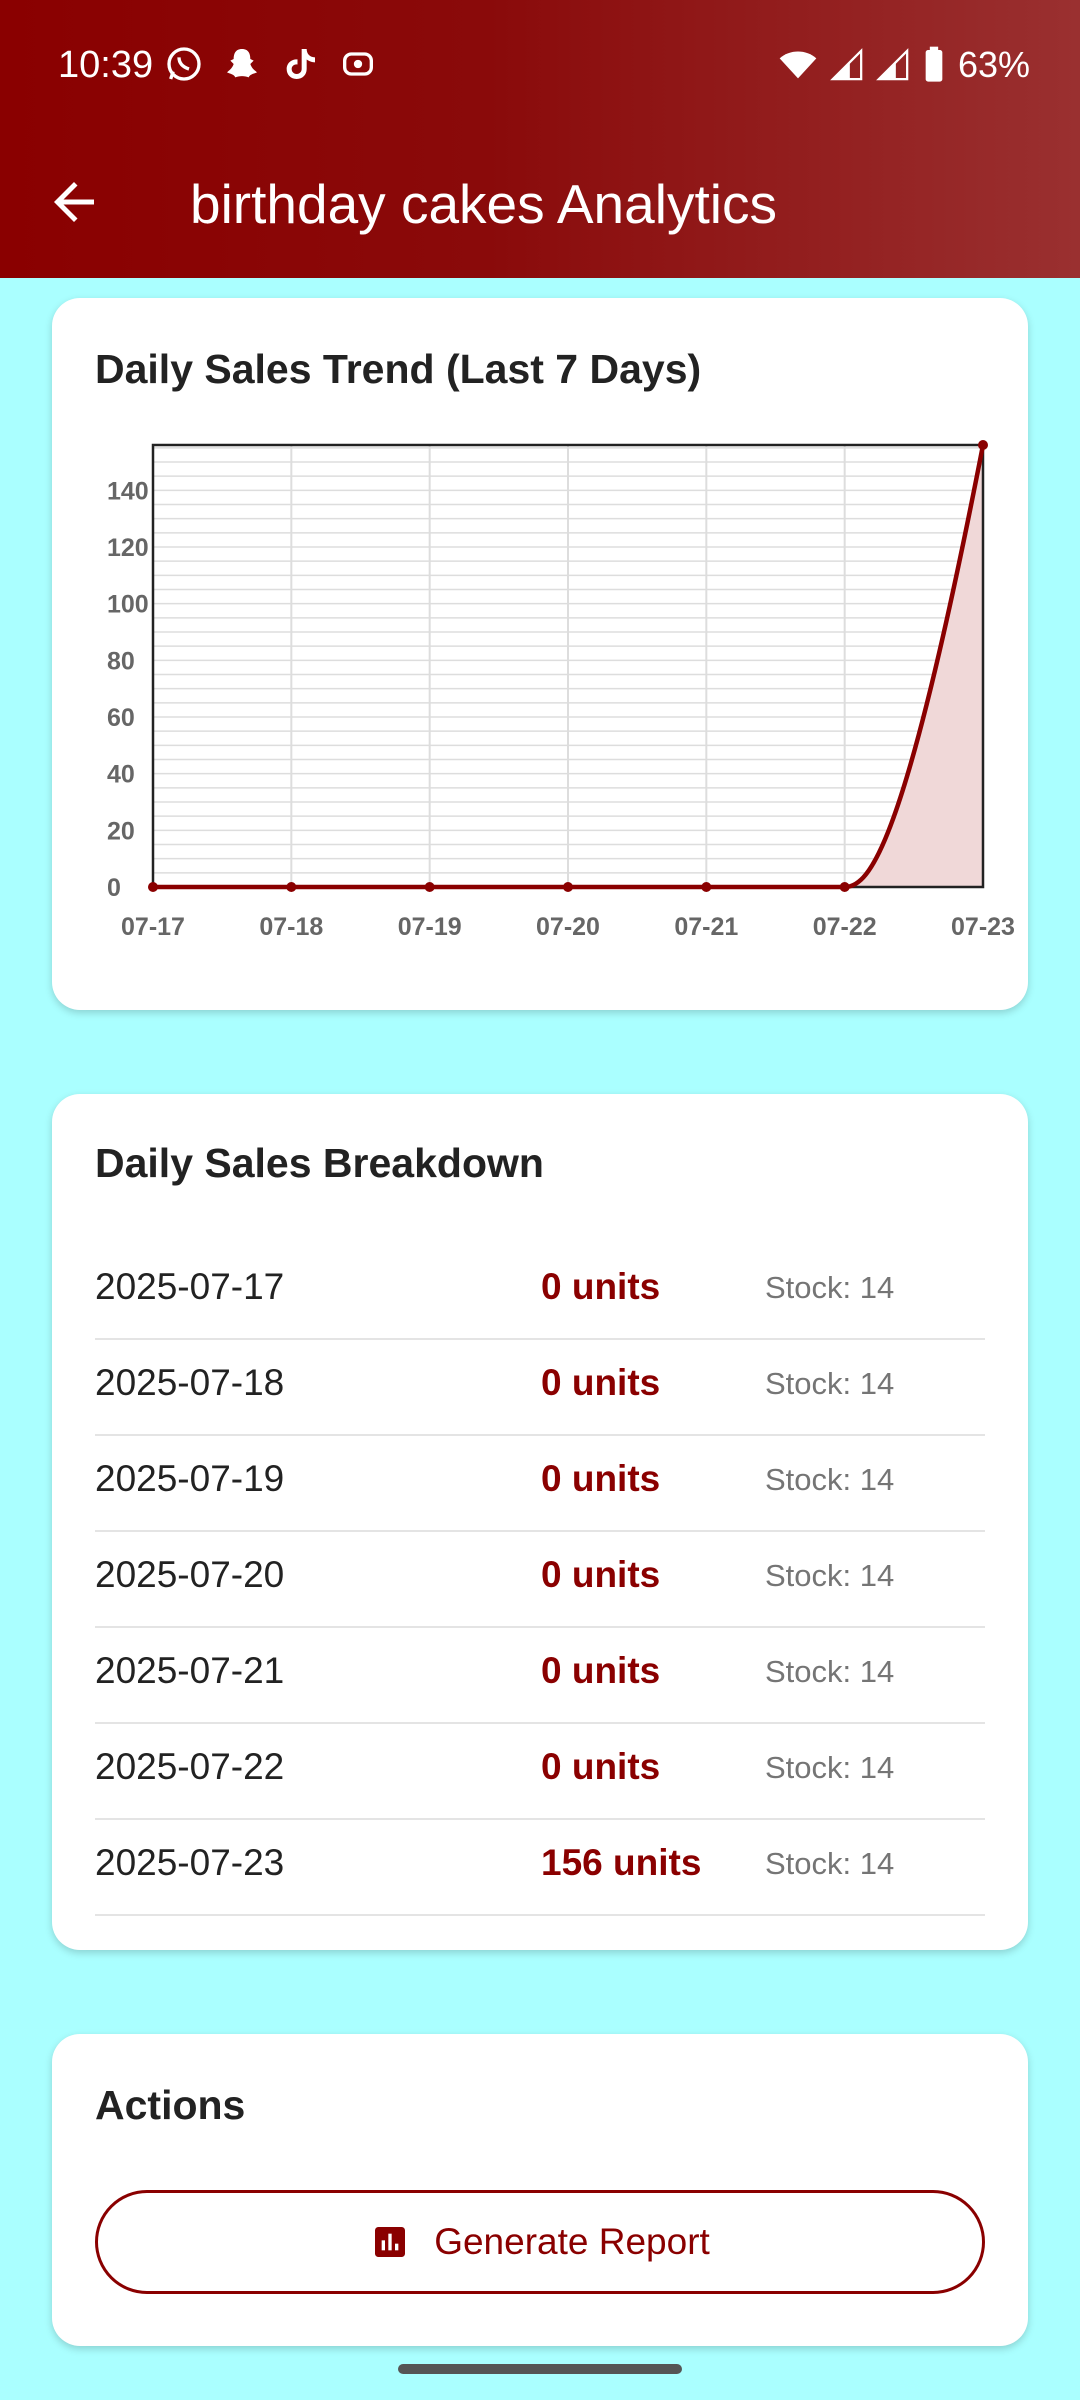 Image resolution: width=1080 pixels, height=2400 pixels. I want to click on y-tick-label: 0, so click(114, 888).